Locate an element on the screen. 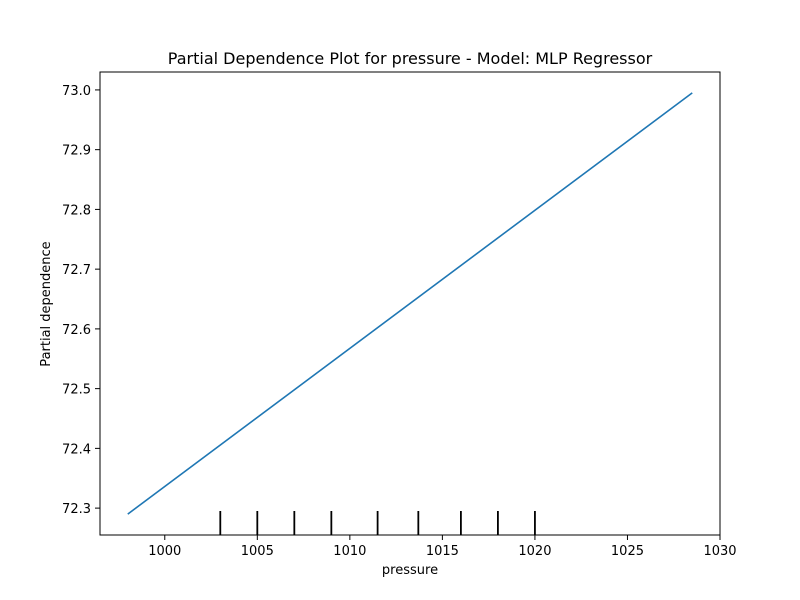 This screenshot has height=600, width=800. x-tick-label: 1020 is located at coordinates (534, 551).